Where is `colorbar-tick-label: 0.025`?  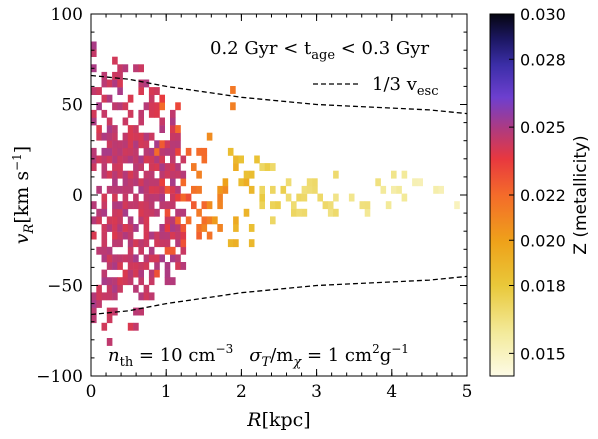
colorbar-tick-label: 0.025 is located at coordinates (543, 127).